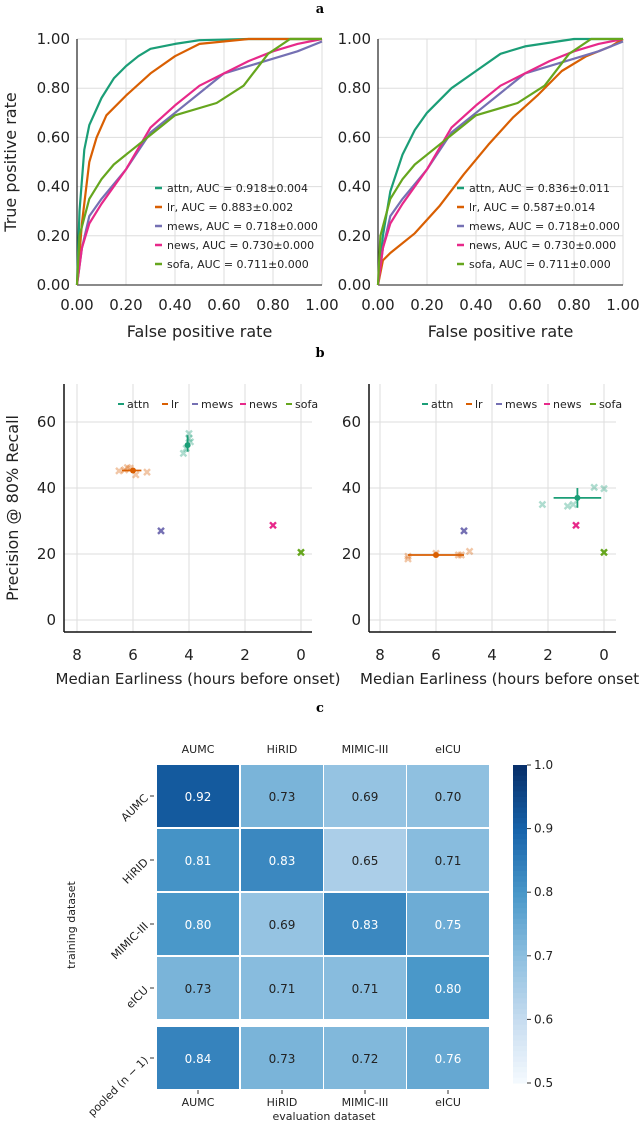 Image resolution: width=640 pixels, height=1123 pixels. Describe the element at coordinates (53, 236) in the screenshot. I see `y-tick-label: 0.20` at that location.